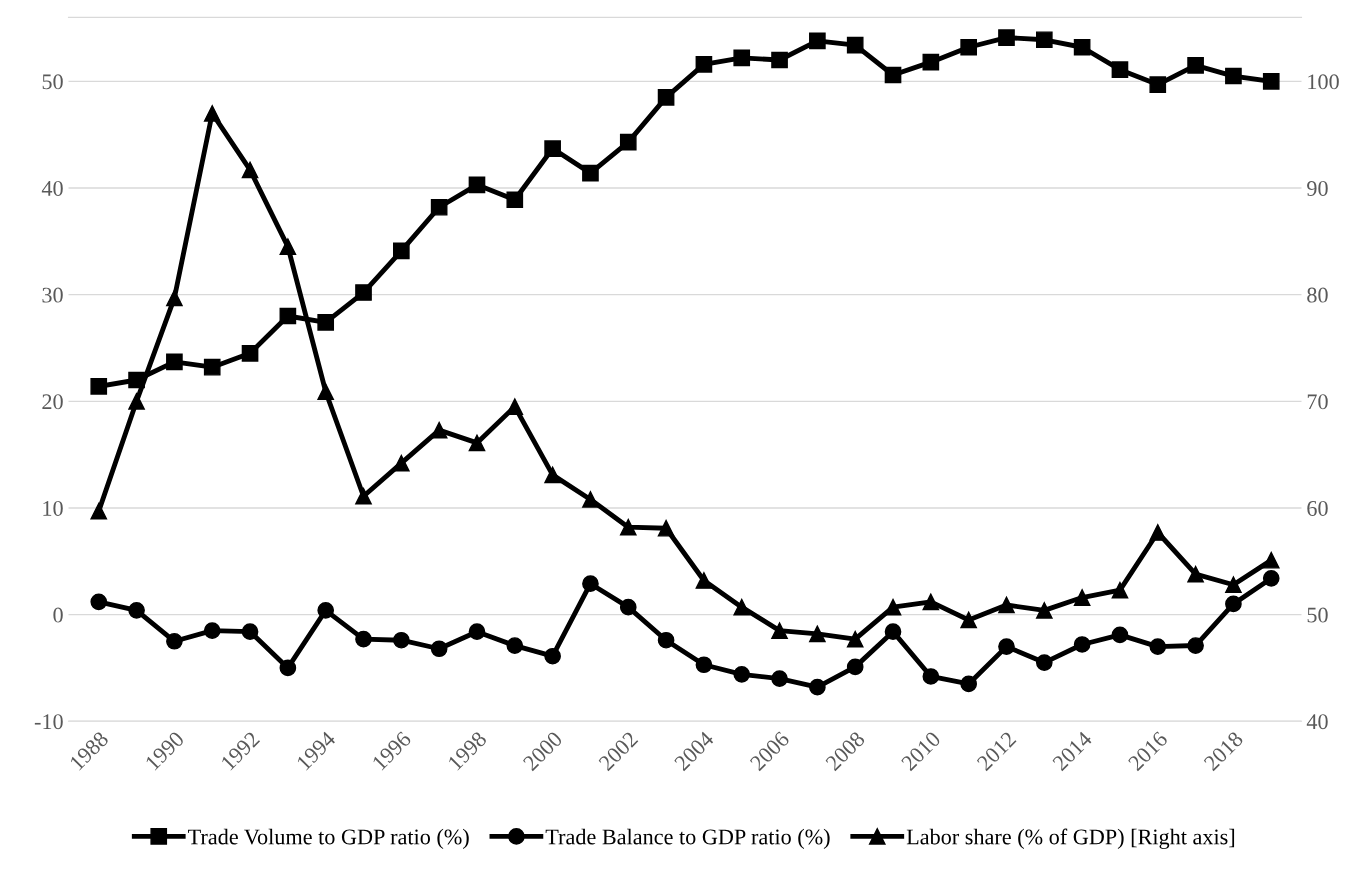 This screenshot has height=869, width=1370. Describe the element at coordinates (687, 838) in the screenshot. I see `legend-label: Trade Balance to GDP ratio (%)` at that location.